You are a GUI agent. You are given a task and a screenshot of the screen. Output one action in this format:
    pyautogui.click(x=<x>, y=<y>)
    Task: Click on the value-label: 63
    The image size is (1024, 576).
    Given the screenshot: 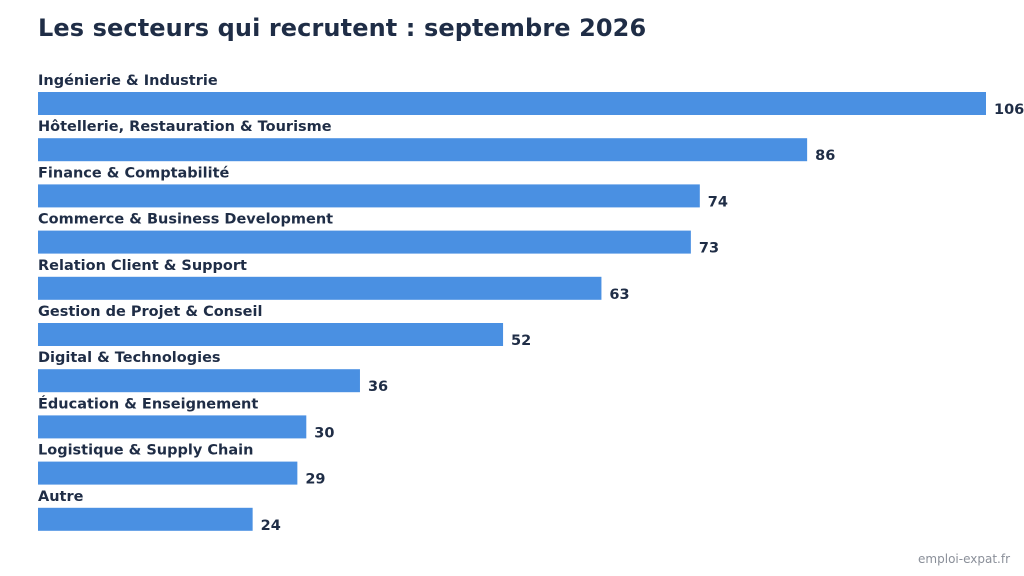 What is the action you would take?
    pyautogui.click(x=619, y=295)
    